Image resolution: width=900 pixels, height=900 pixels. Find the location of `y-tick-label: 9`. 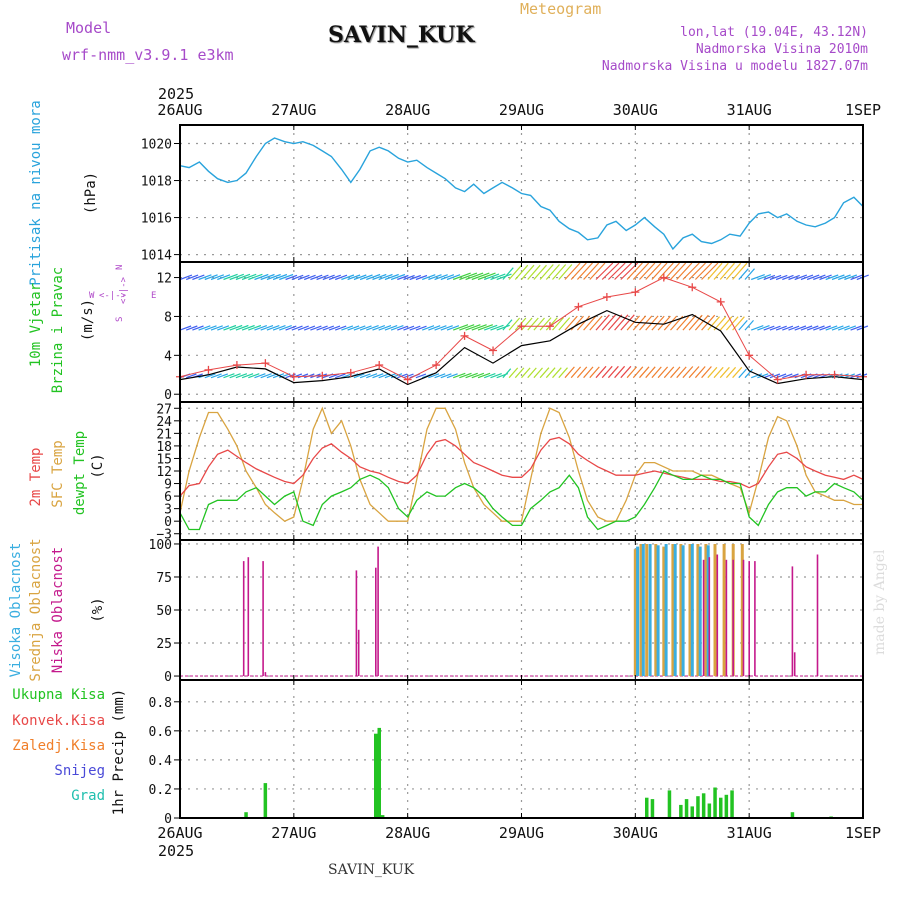

y-tick-label: 9 is located at coordinates (168, 485).